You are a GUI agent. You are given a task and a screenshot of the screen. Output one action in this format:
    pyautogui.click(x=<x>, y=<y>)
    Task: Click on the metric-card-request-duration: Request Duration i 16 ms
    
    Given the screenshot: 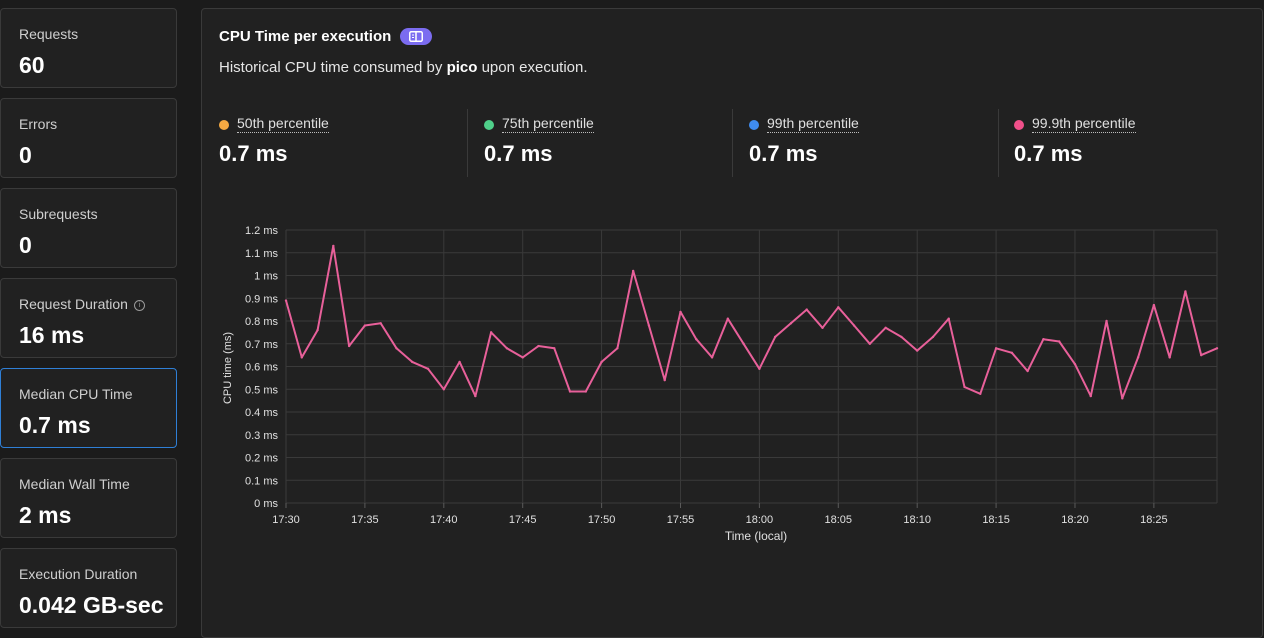 What is the action you would take?
    pyautogui.click(x=88, y=318)
    